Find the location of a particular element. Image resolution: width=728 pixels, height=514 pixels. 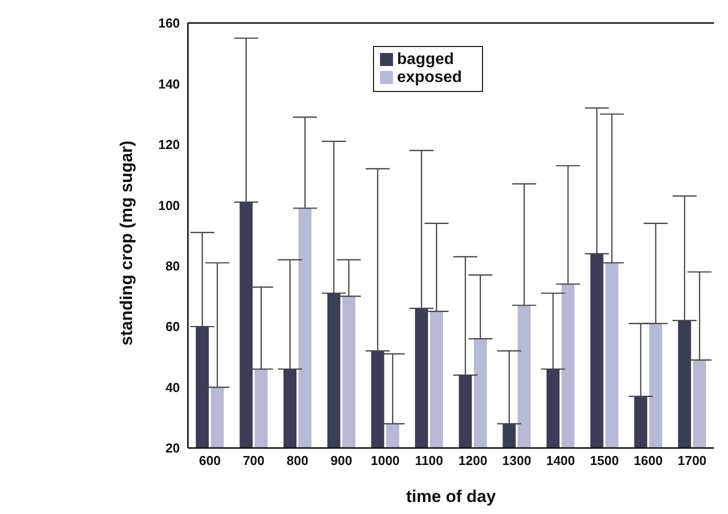

y-tick-label: 160 is located at coordinates (169, 23).